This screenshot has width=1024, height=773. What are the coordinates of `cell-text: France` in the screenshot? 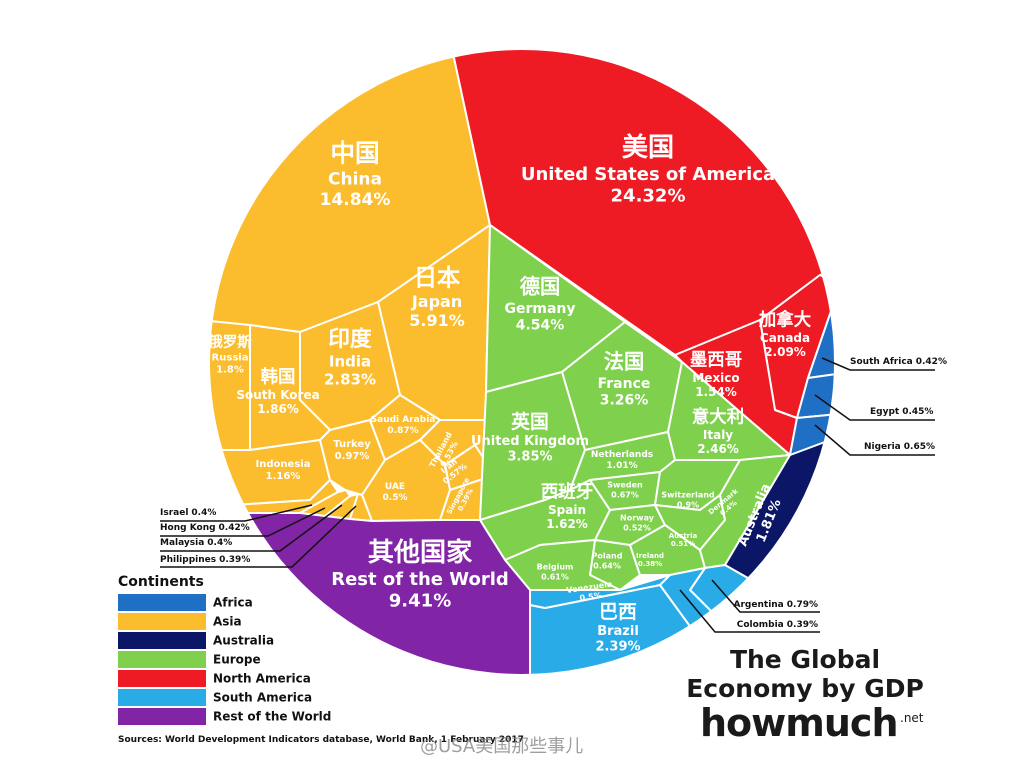 It's located at (624, 384).